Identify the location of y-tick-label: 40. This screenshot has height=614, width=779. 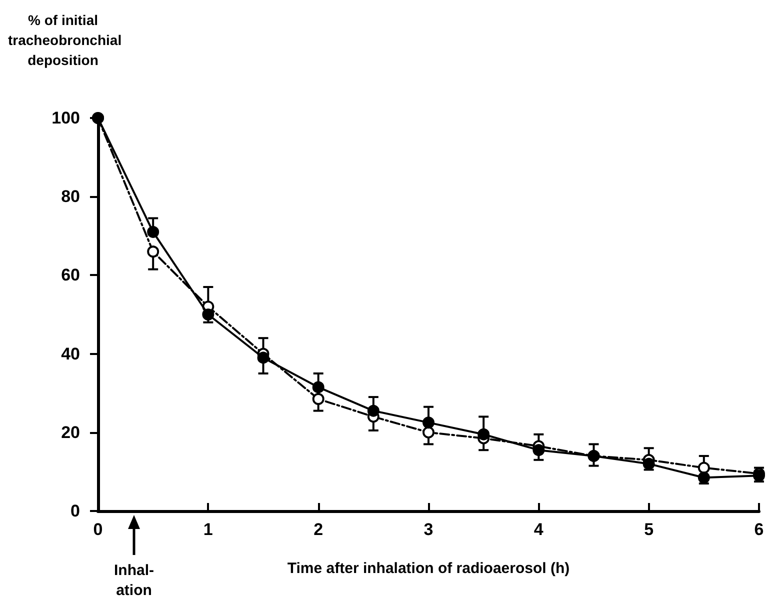
(70, 354).